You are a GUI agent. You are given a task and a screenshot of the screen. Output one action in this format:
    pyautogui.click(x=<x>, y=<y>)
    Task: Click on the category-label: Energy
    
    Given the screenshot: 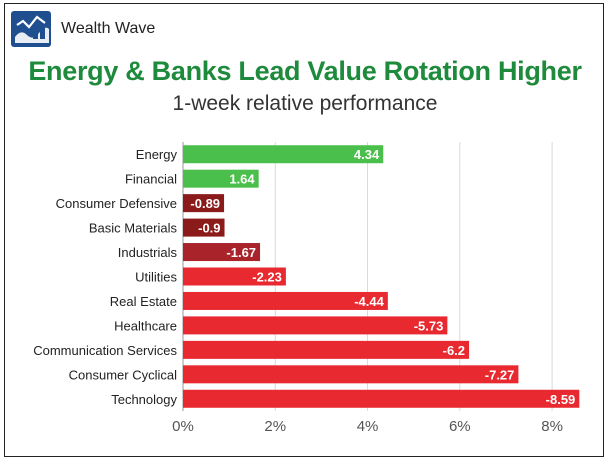 What is the action you would take?
    pyautogui.click(x=157, y=154)
    